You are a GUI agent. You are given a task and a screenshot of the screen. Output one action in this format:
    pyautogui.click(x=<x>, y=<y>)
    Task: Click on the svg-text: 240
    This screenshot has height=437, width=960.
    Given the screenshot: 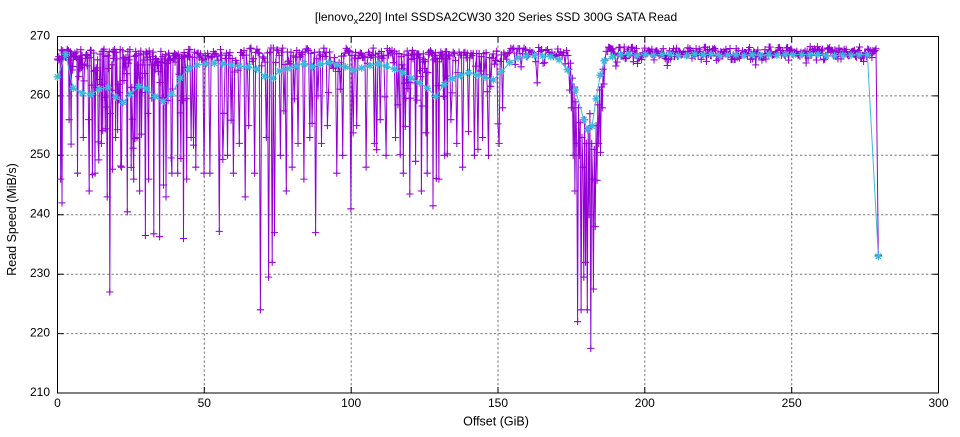 What is the action you would take?
    pyautogui.click(x=40, y=214)
    